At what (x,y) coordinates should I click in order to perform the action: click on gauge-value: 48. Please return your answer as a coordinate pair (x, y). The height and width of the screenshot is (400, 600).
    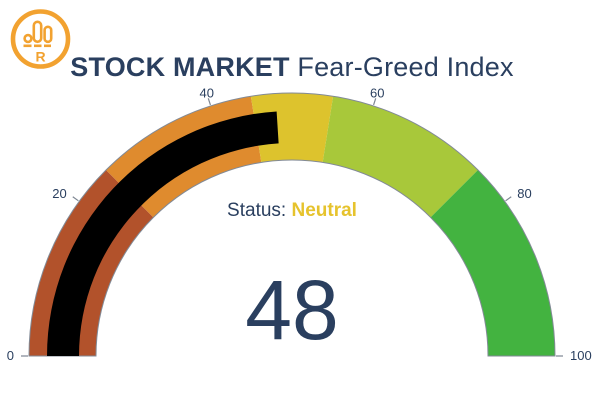
    Looking at the image, I should click on (292, 310).